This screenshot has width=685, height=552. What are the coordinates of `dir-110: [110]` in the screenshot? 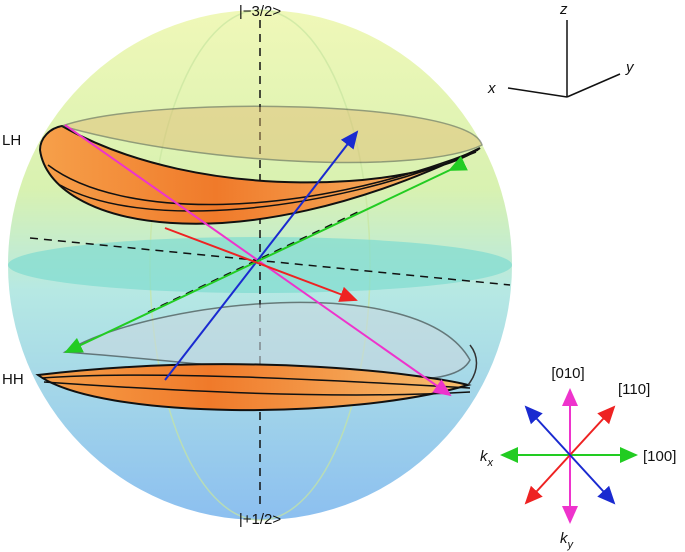 It's located at (634, 389).